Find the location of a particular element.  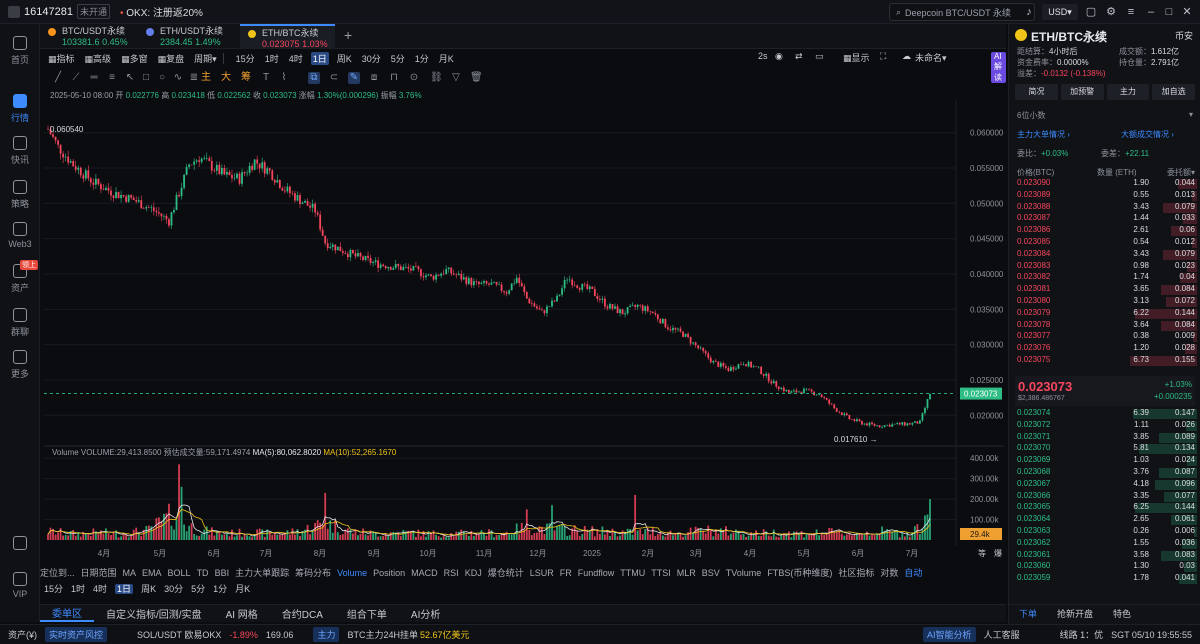

right-bottom-tab-2: 特色 is located at coordinates (1122, 614).